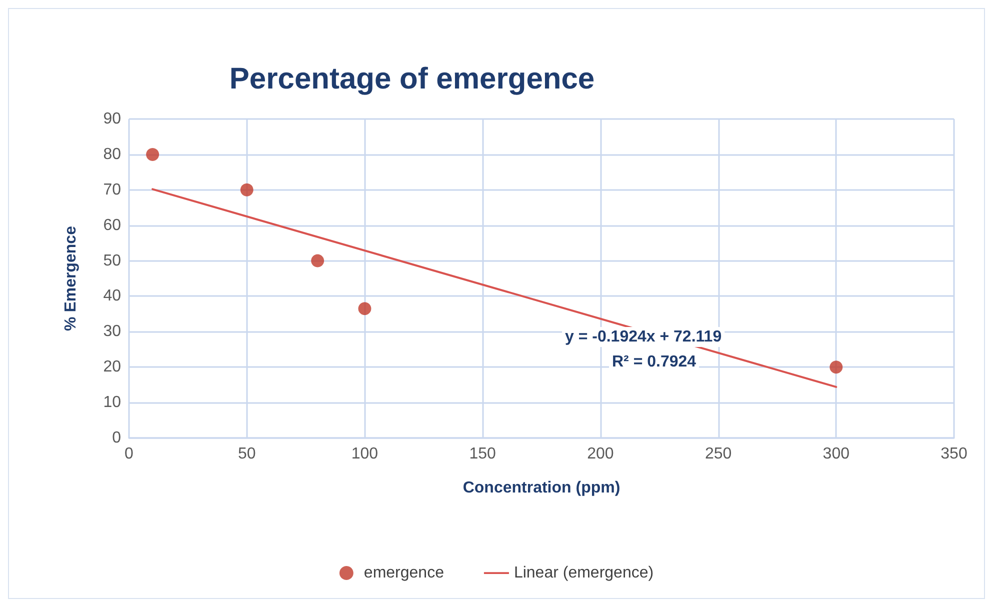 The width and height of the screenshot is (993, 607). What do you see at coordinates (112, 331) in the screenshot?
I see `y-tick-label: 30` at bounding box center [112, 331].